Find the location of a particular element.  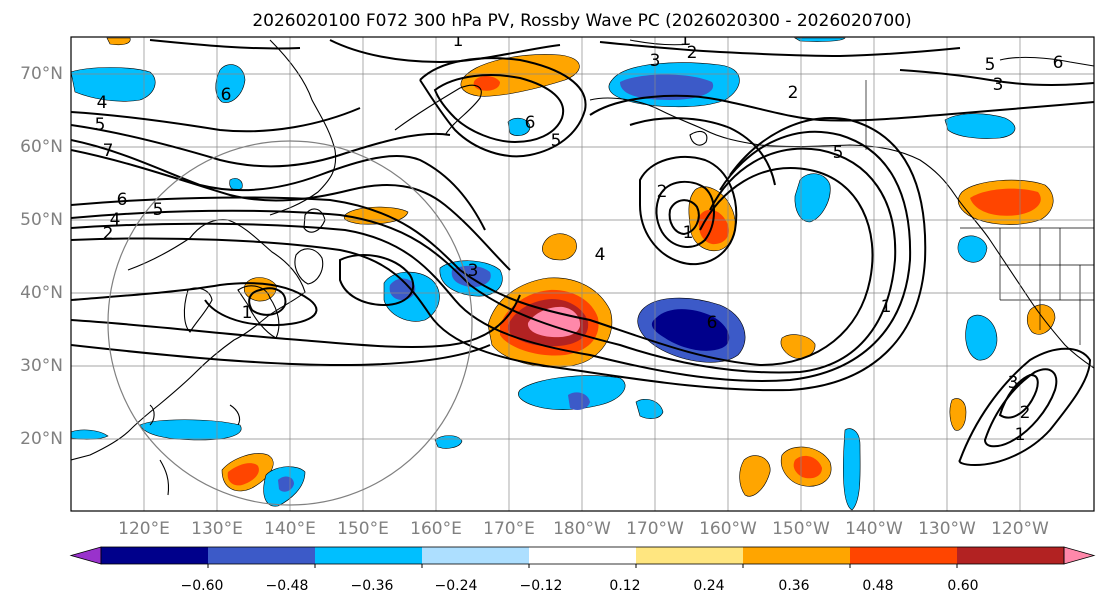

lat-label: 60°N is located at coordinates (41, 147).